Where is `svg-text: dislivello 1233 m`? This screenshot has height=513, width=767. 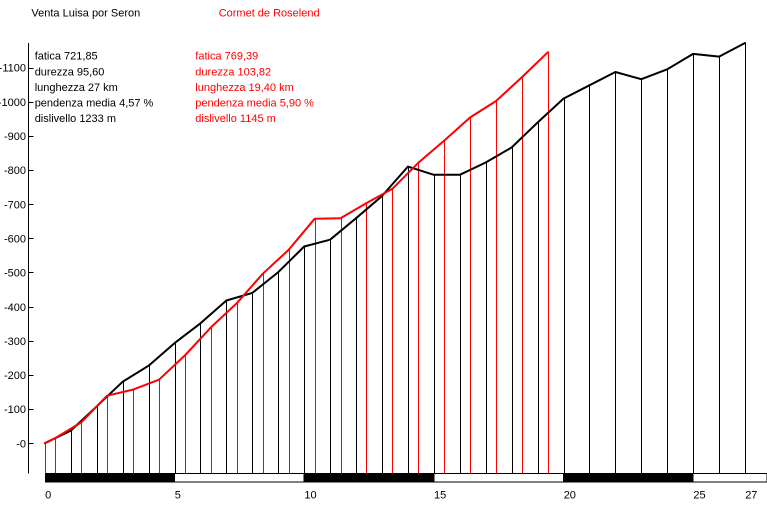 svg-text: dislivello 1233 m is located at coordinates (75, 119).